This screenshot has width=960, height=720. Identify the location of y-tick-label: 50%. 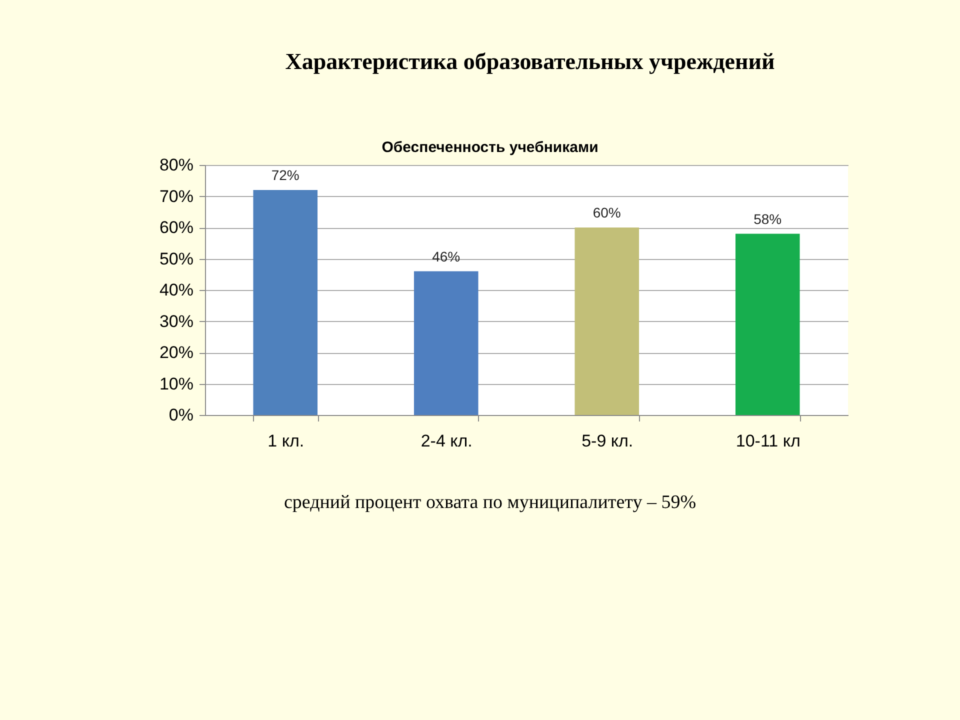
(176, 258).